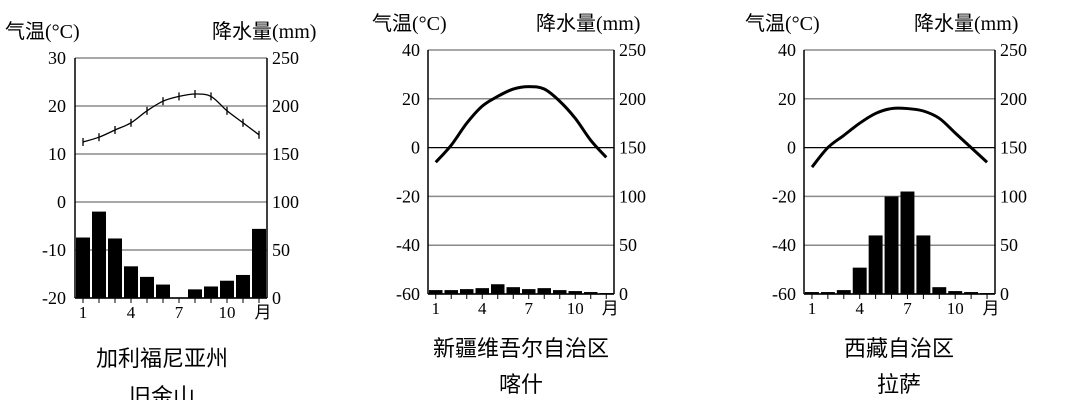 Image resolution: width=1070 pixels, height=400 pixels. What do you see at coordinates (54, 250) in the screenshot?
I see `left-tick-label: -10` at bounding box center [54, 250].